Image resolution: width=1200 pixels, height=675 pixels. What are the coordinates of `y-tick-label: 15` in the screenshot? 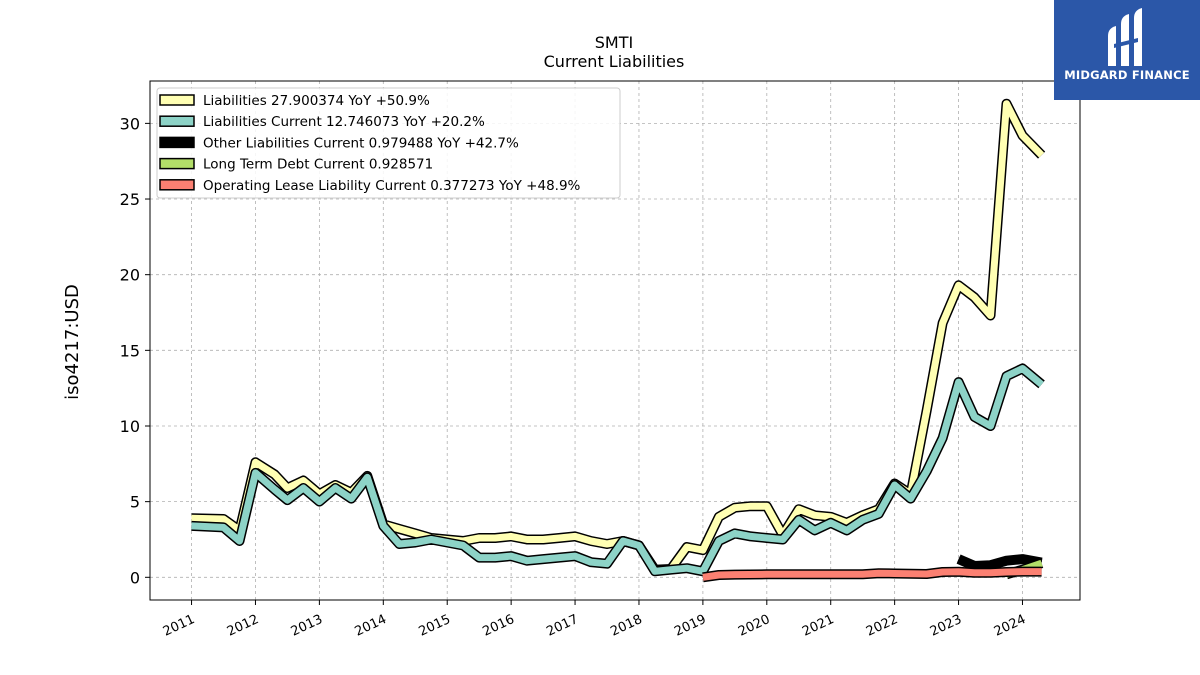 It's located at (130, 350).